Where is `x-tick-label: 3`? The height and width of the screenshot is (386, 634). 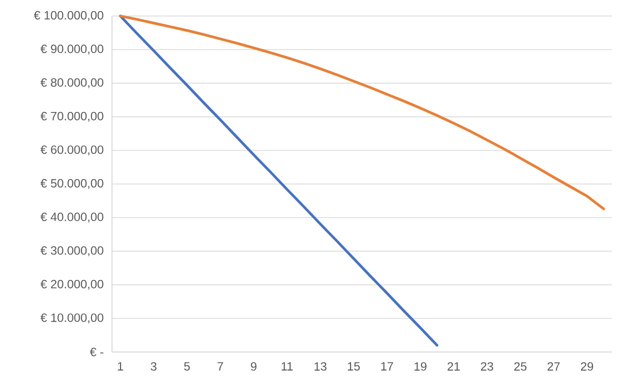
x-tick-label: 3 is located at coordinates (153, 366).